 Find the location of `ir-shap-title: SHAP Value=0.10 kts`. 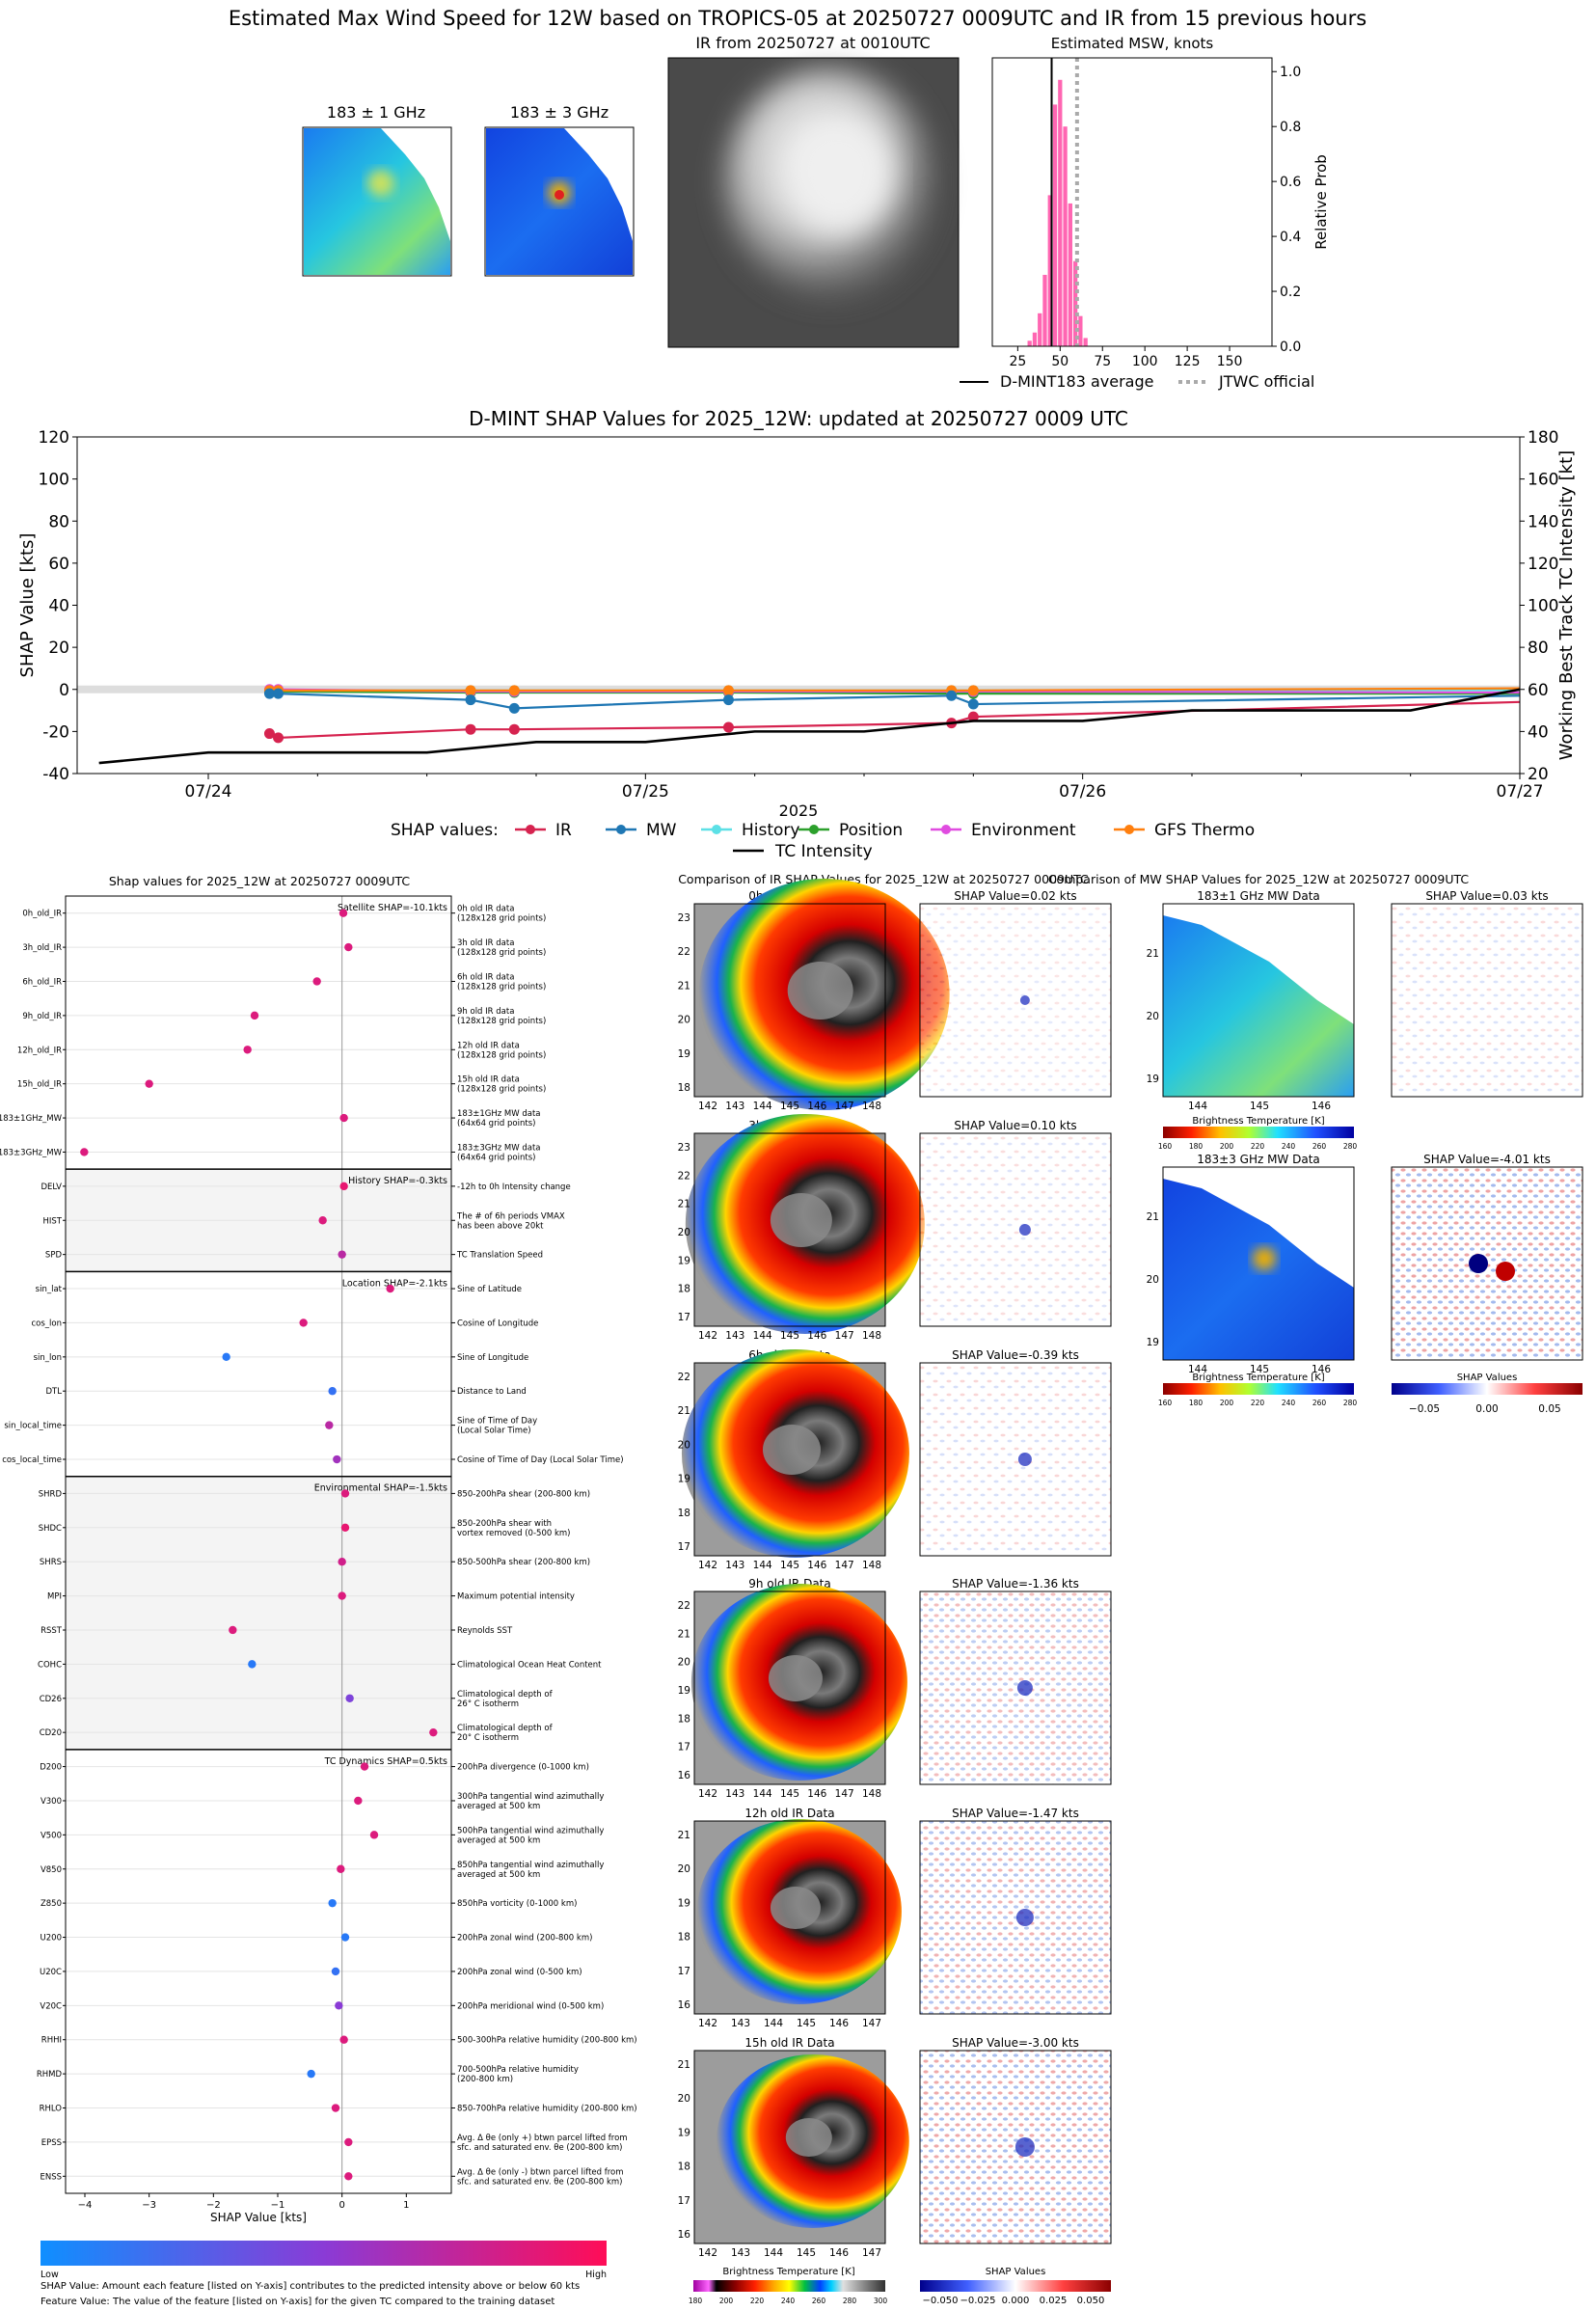

ir-shap-title: SHAP Value=0.10 kts is located at coordinates (1015, 1125).